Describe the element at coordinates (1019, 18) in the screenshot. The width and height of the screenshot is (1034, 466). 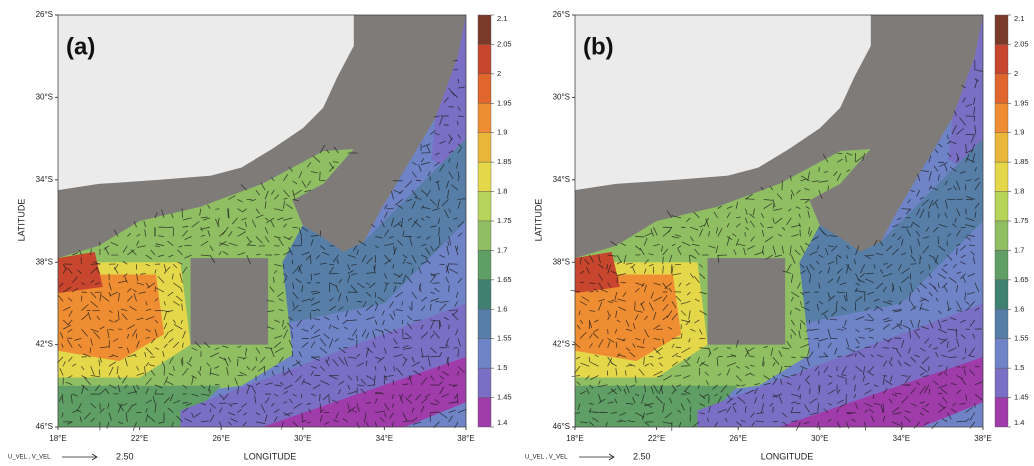
I see `colorbar-label: 2.1` at that location.